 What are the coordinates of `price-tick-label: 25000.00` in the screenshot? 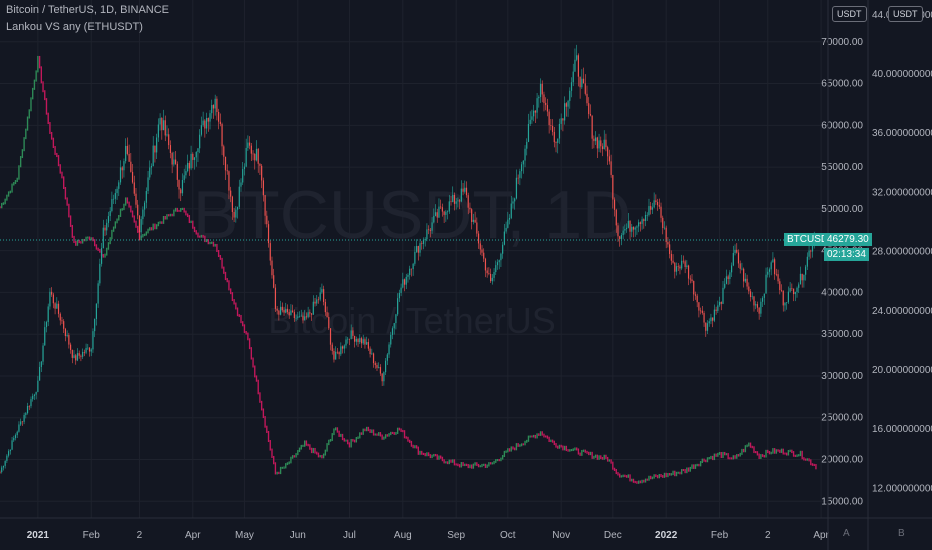 It's located at (842, 418).